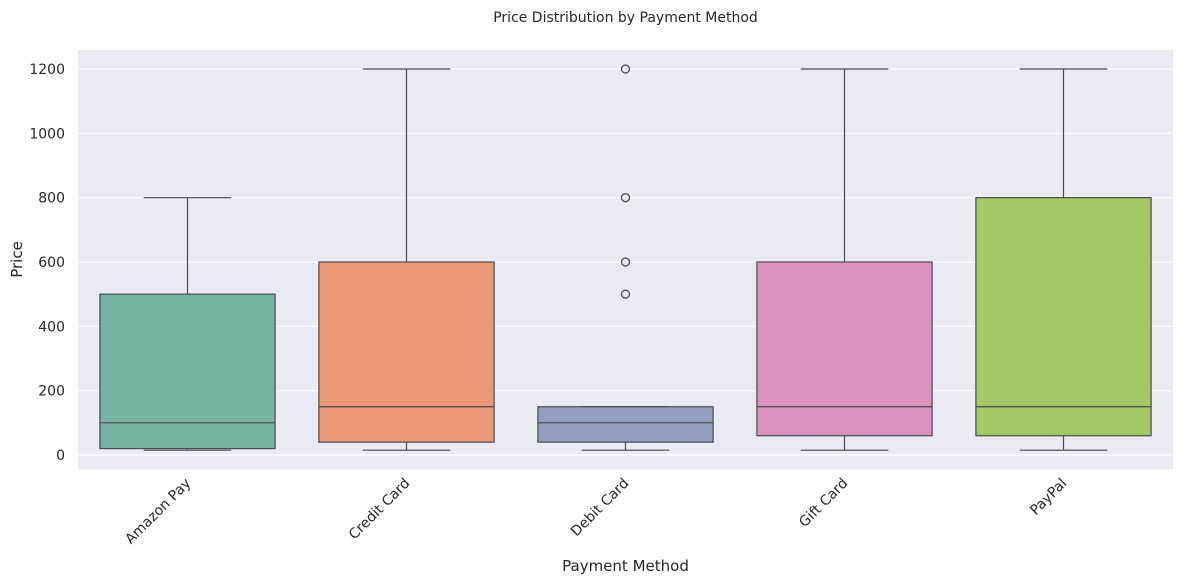 The height and width of the screenshot is (584, 1184). What do you see at coordinates (379, 509) in the screenshot?
I see `x-tick-label: Credit Card` at bounding box center [379, 509].